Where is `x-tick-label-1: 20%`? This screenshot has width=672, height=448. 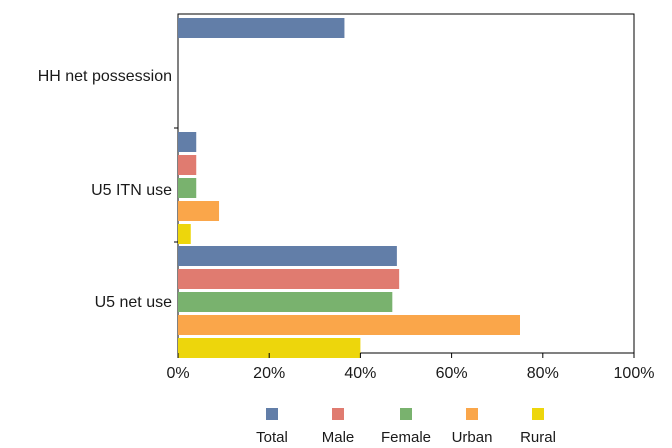
x-tick-label-1: 20% is located at coordinates (269, 373).